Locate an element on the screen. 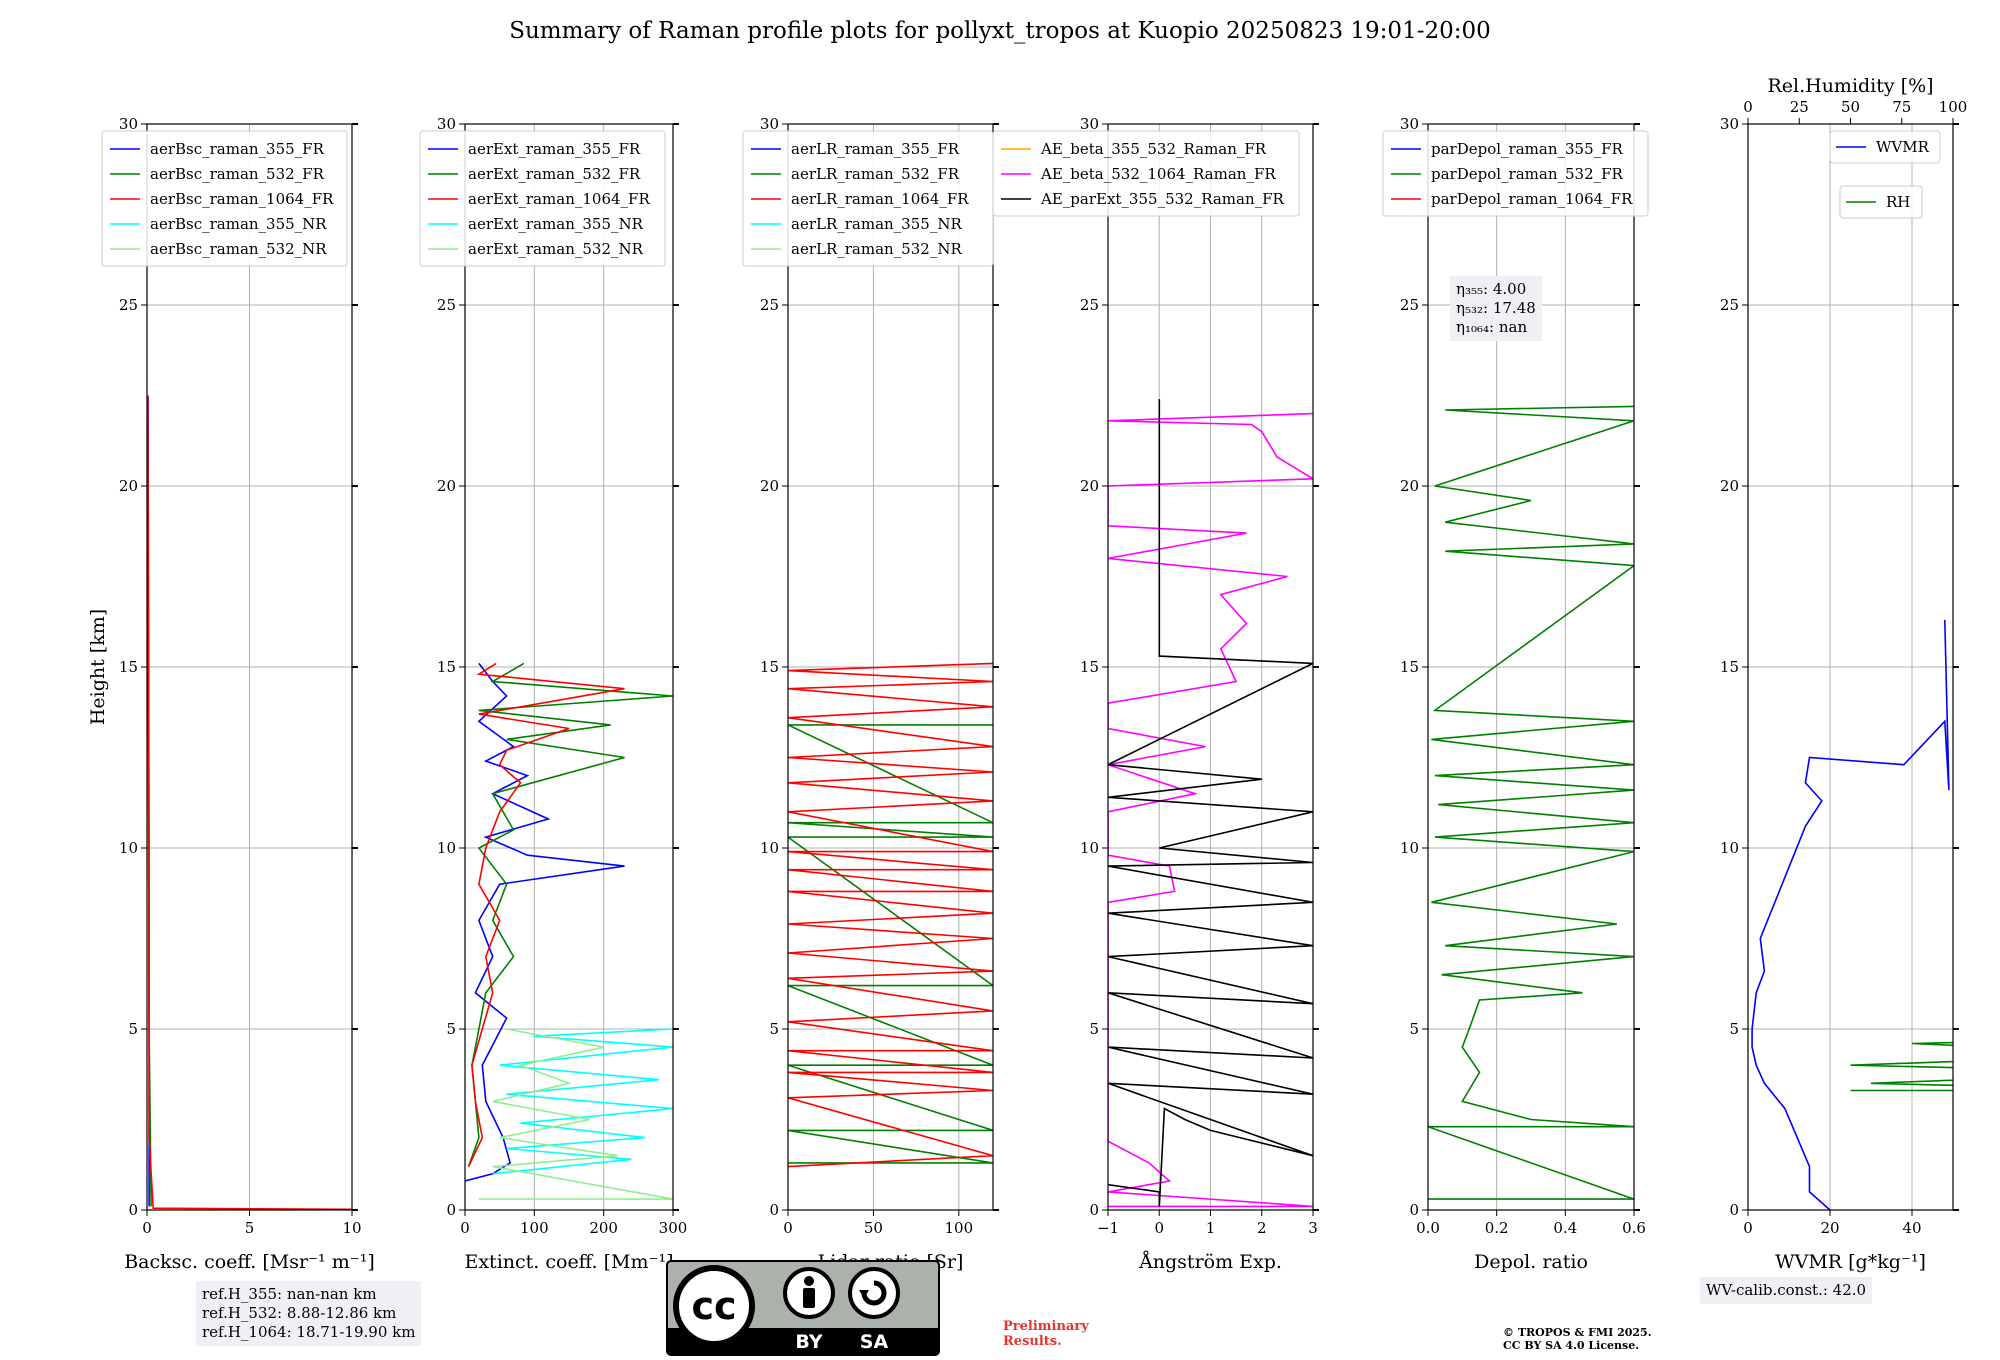 This screenshot has height=1360, width=2000. series-WVMR is located at coordinates (1850, 914).